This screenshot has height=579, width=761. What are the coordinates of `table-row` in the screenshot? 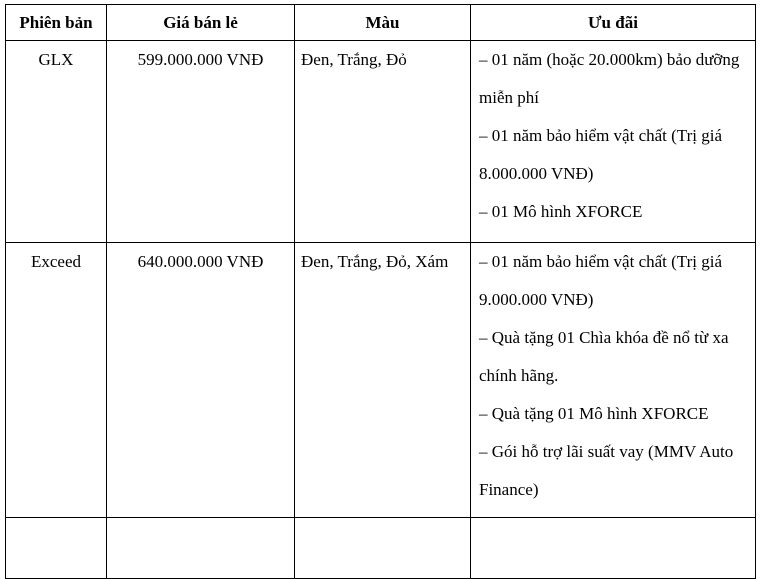 It's located at (380, 548).